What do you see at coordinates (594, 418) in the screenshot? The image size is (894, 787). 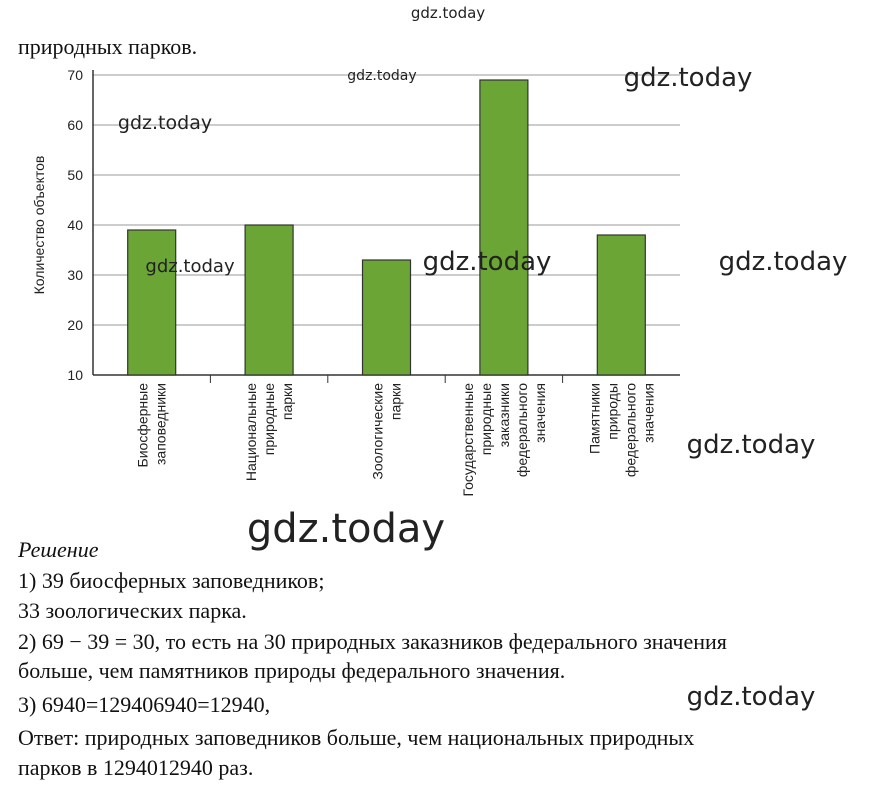 I see `x-tick-label: Памятники` at bounding box center [594, 418].